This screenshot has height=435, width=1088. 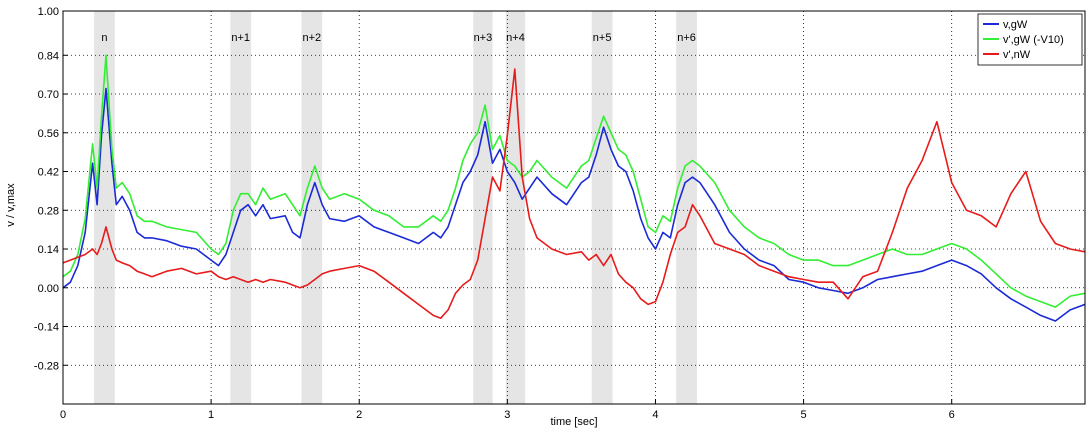 What do you see at coordinates (1015, 25) in the screenshot?
I see `legend-label-0: v,gW` at bounding box center [1015, 25].